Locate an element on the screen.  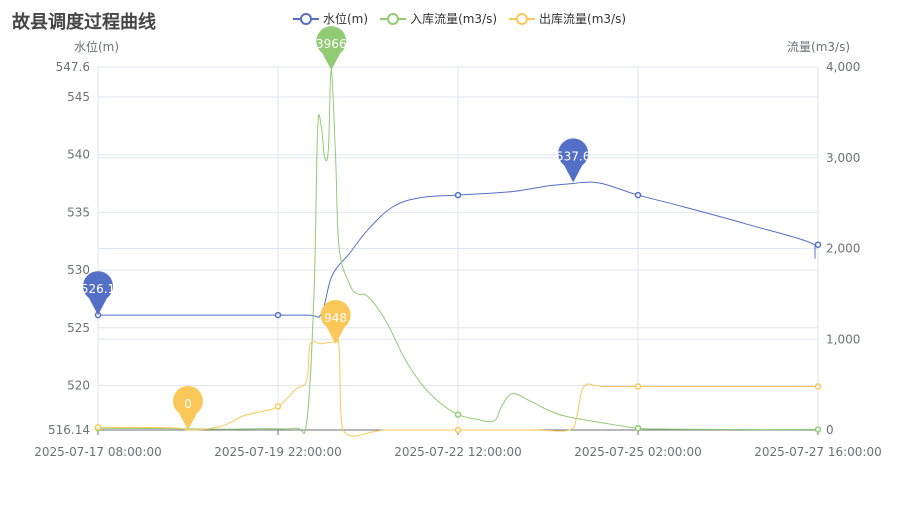
pin-label: 3966 is located at coordinates (331, 44).